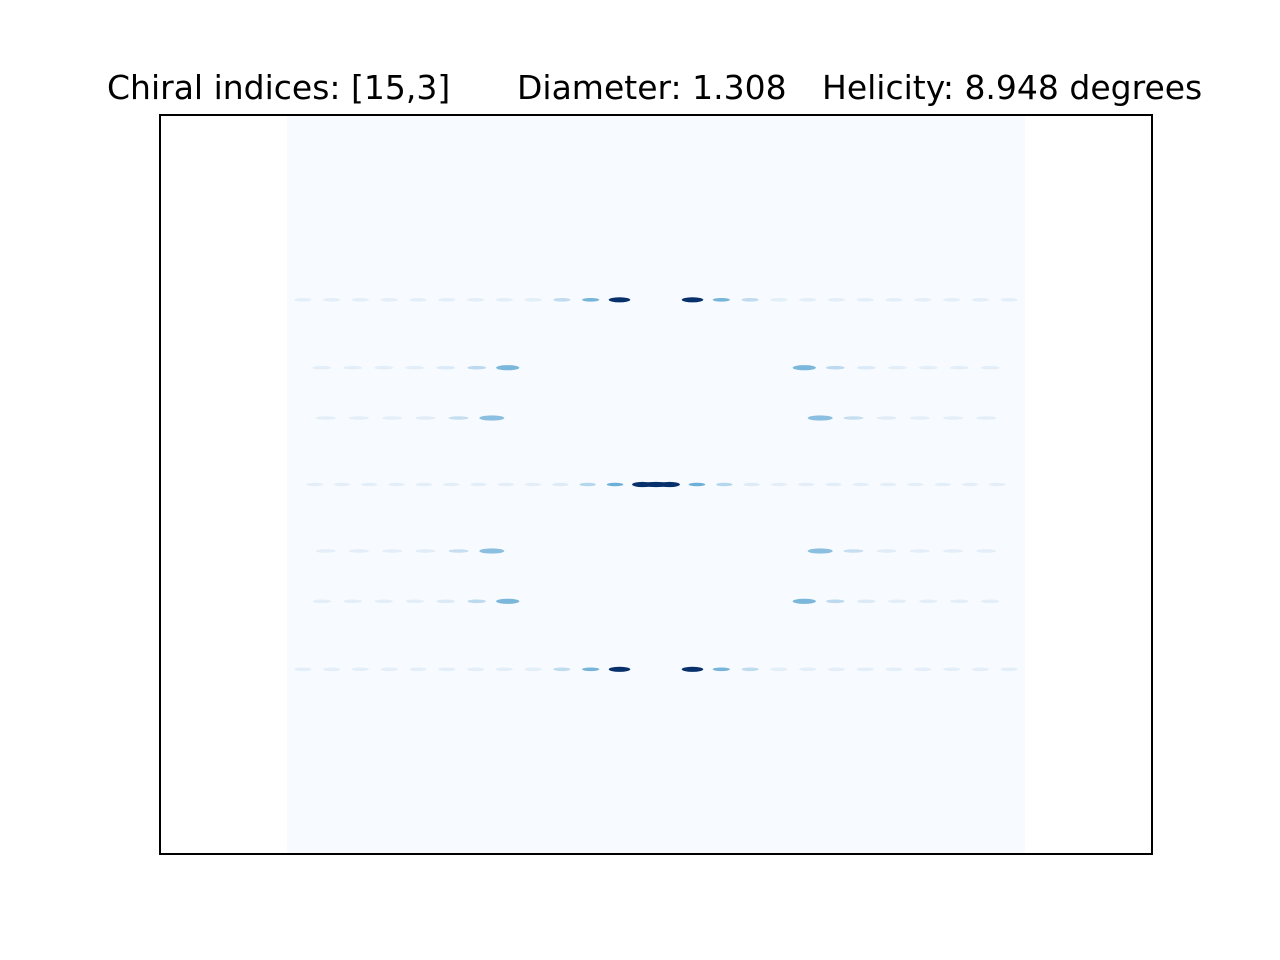 The width and height of the screenshot is (1280, 960). What do you see at coordinates (652, 87) in the screenshot?
I see `title-diameter: Diameter: 1.308` at bounding box center [652, 87].